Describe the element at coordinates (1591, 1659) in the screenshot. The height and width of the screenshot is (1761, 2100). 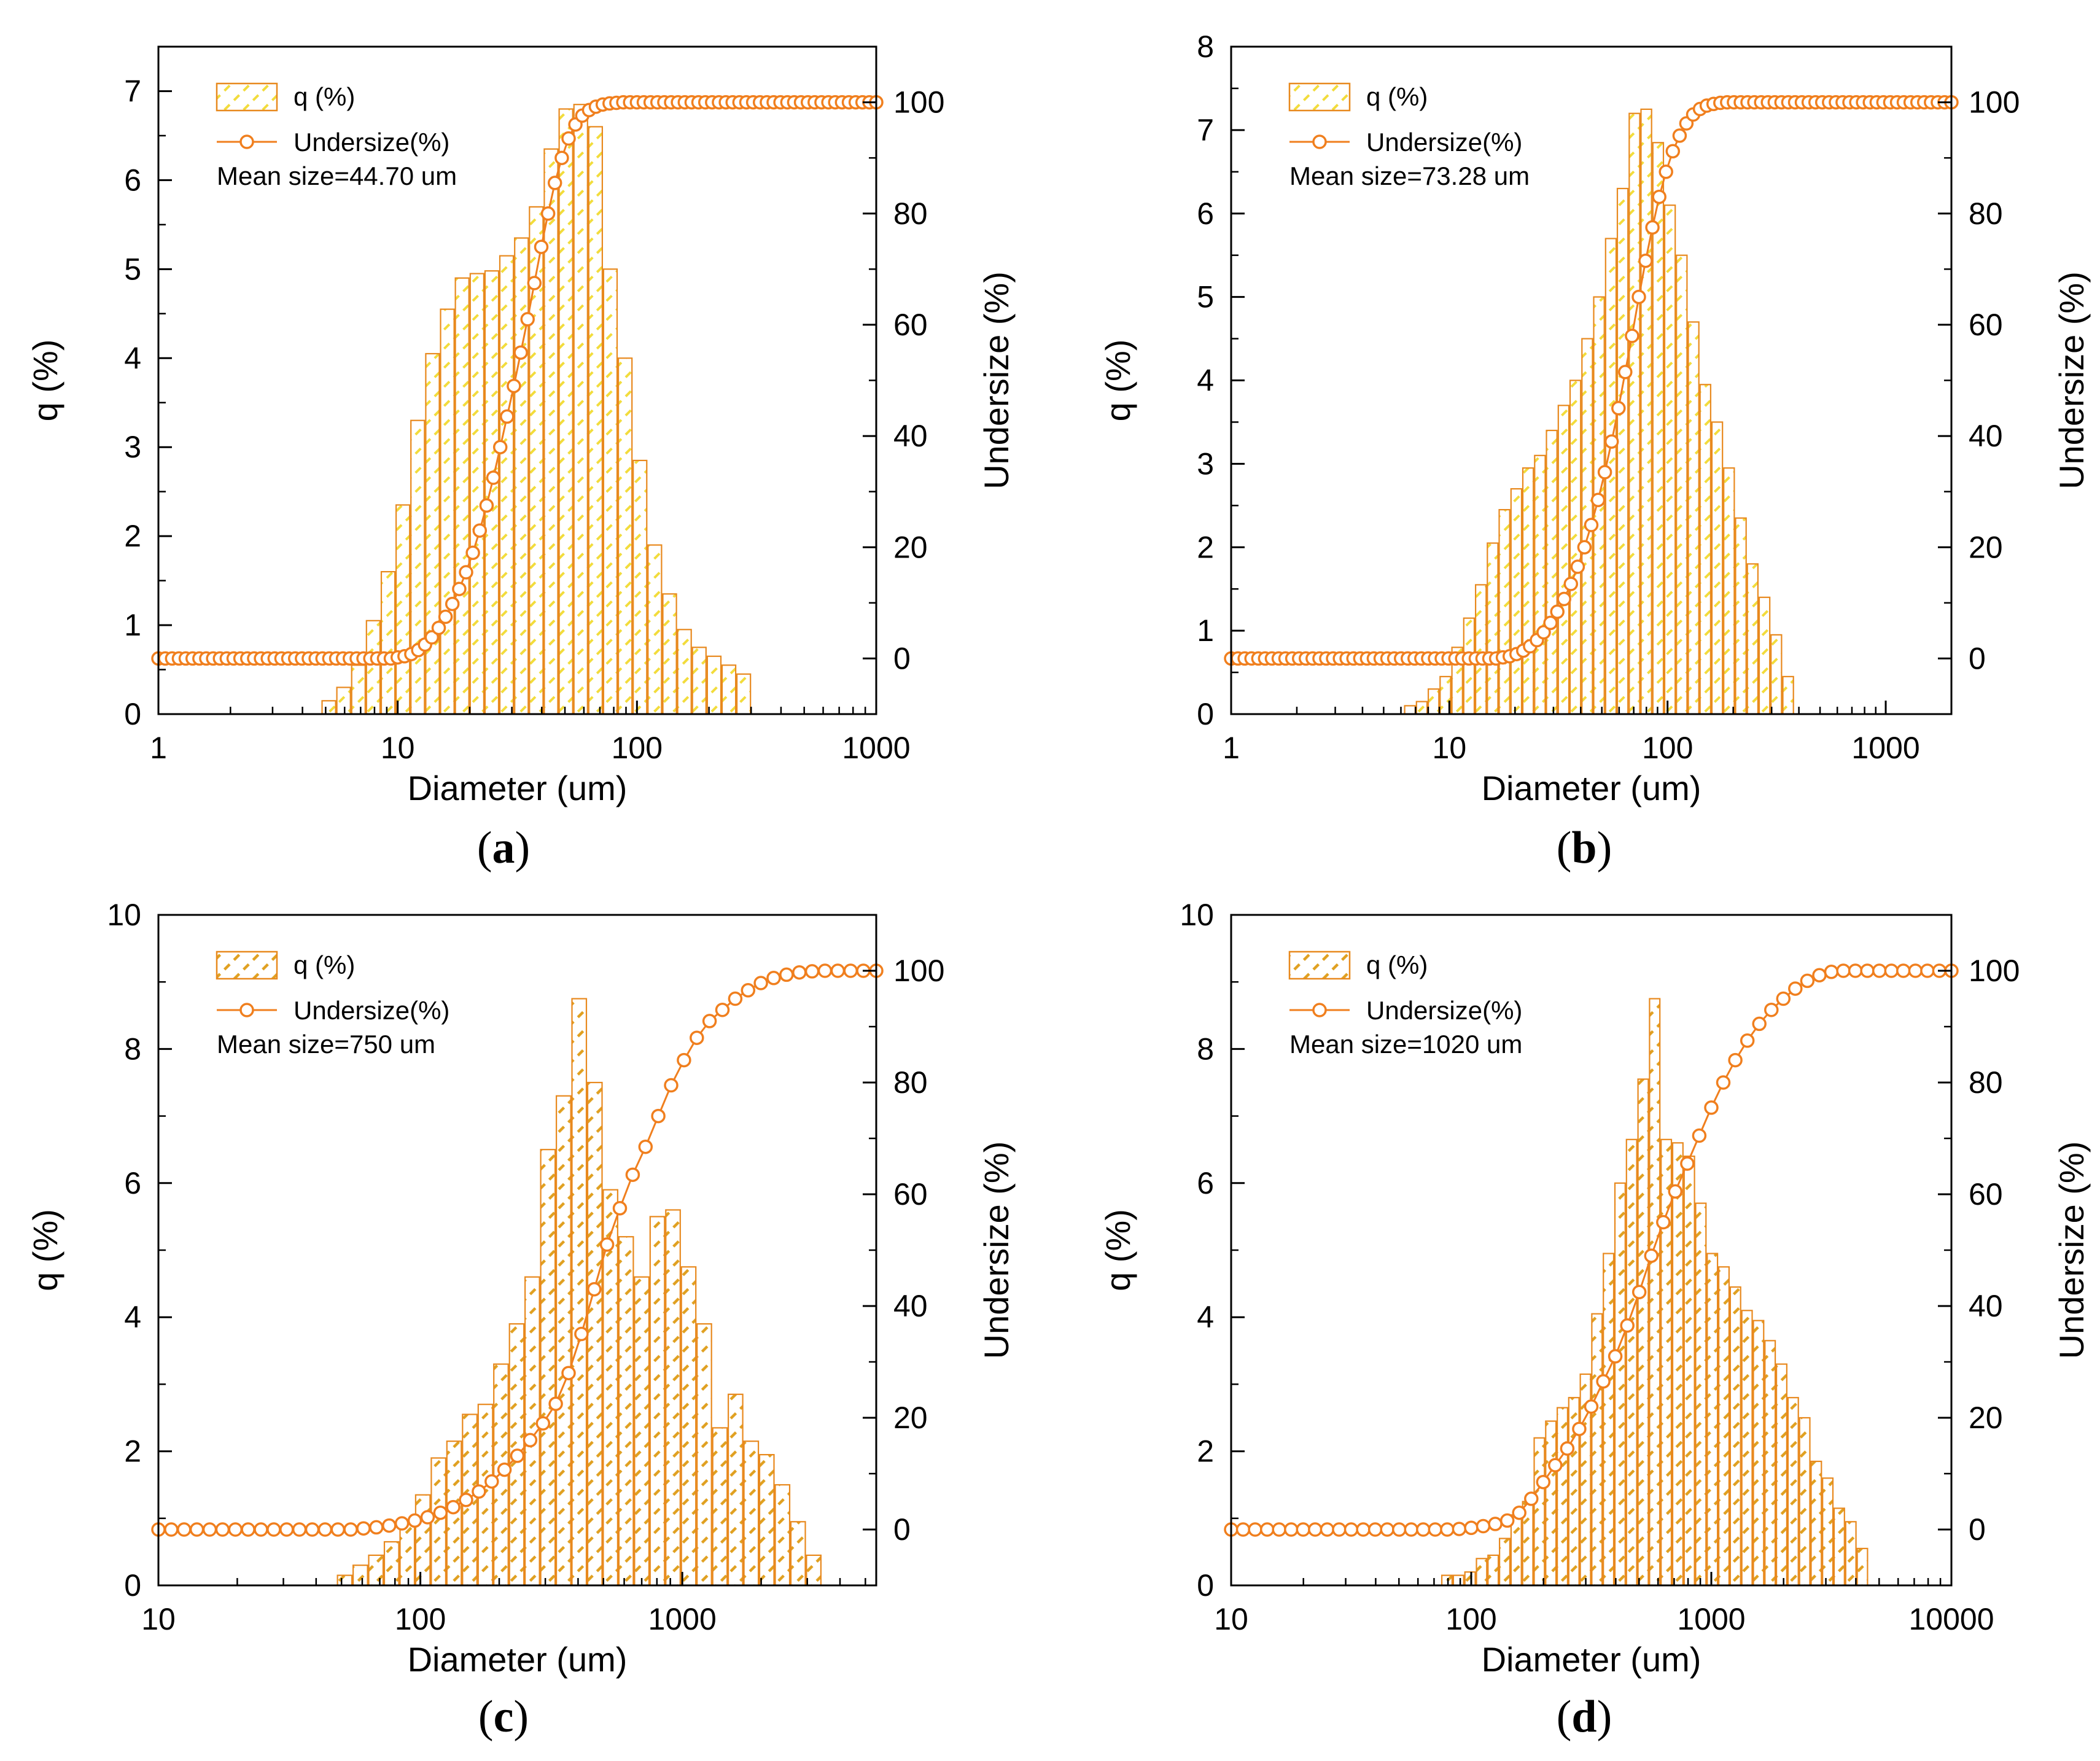
I see `x-axis-title-d: Diameter (um)` at that location.